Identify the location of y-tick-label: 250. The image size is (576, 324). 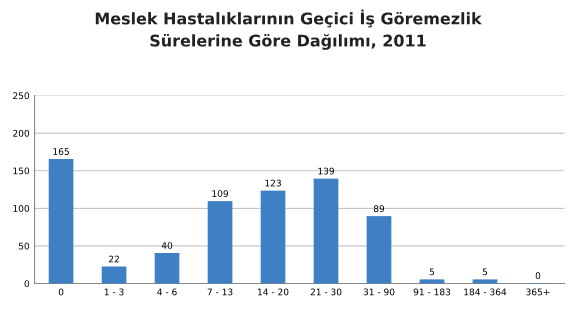
(21, 96).